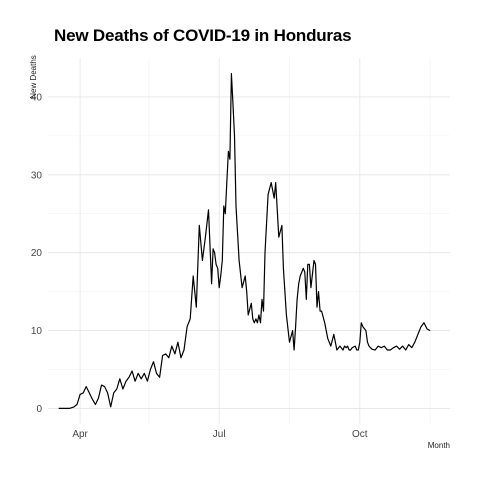 The image size is (480, 480). What do you see at coordinates (439, 445) in the screenshot?
I see `x-axis-label: Month` at bounding box center [439, 445].